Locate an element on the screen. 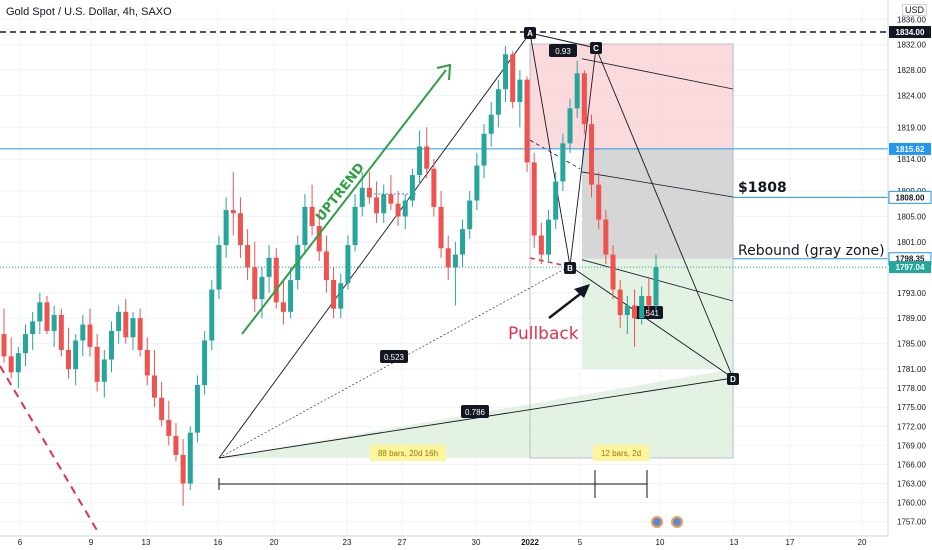  price-tag-label: 1834.00 is located at coordinates (910, 32).